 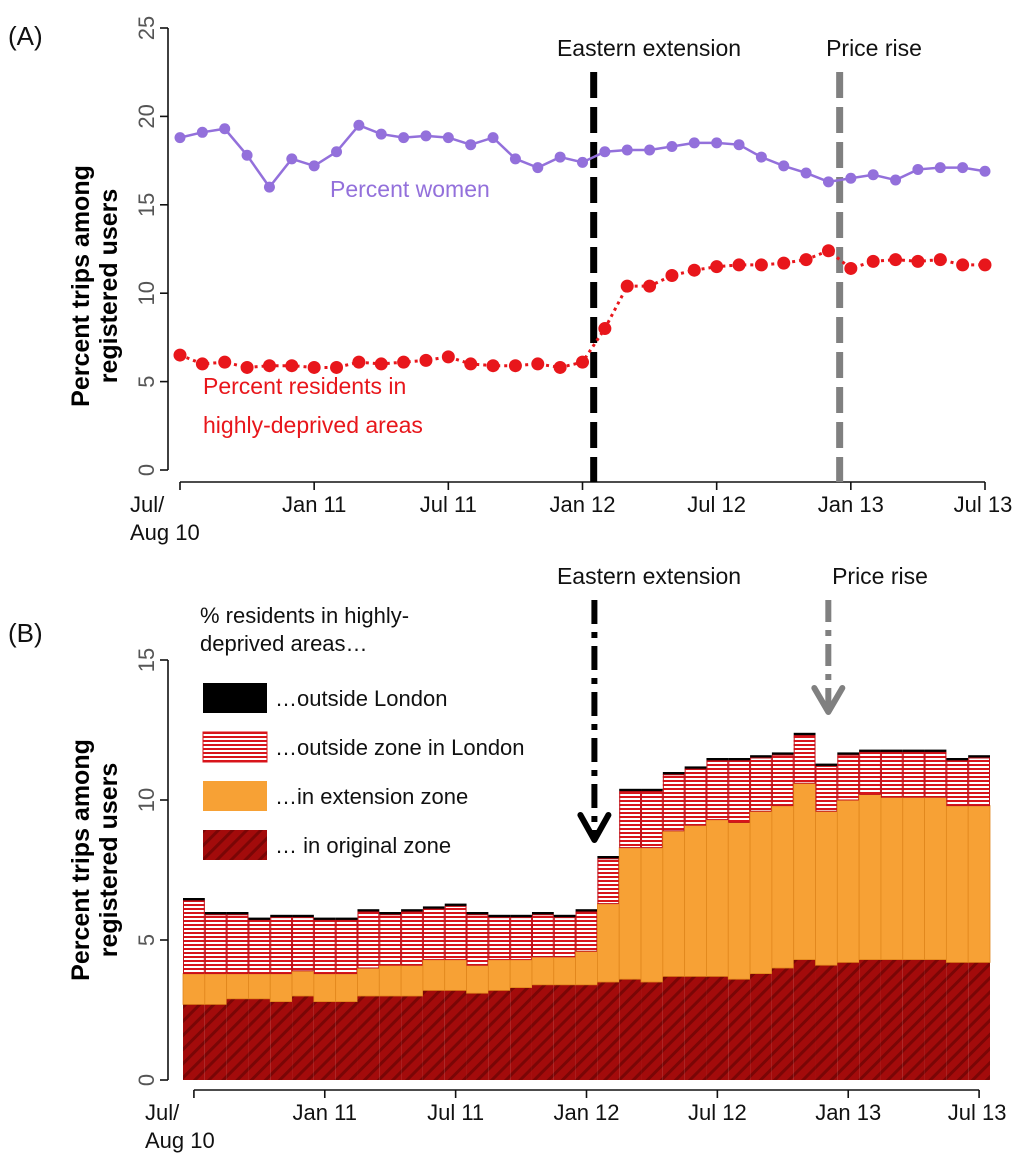 I want to click on panel-b-x-tick-label: Jan 11, so click(x=325, y=1112).